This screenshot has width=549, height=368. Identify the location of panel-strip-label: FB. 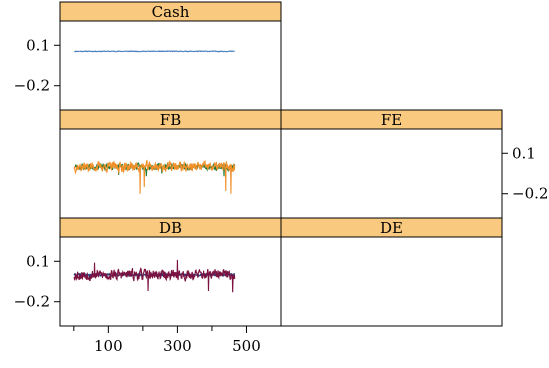
(170, 120).